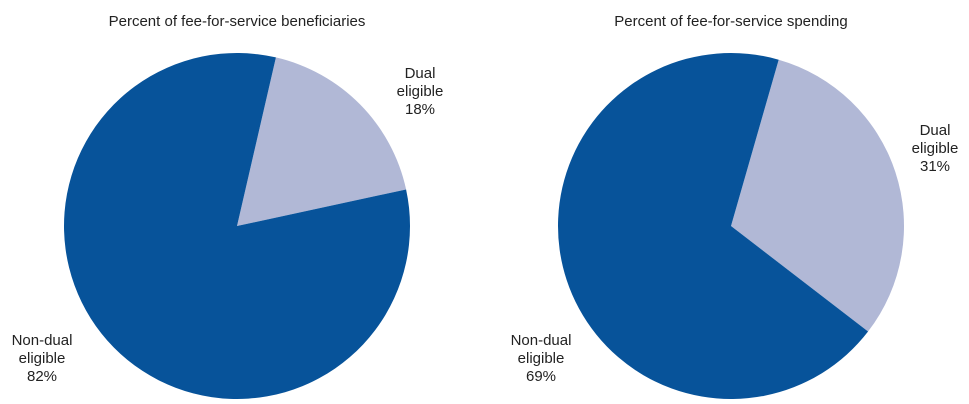 This screenshot has width=969, height=404. What do you see at coordinates (420, 109) in the screenshot?
I see `value-label: 18%` at bounding box center [420, 109].